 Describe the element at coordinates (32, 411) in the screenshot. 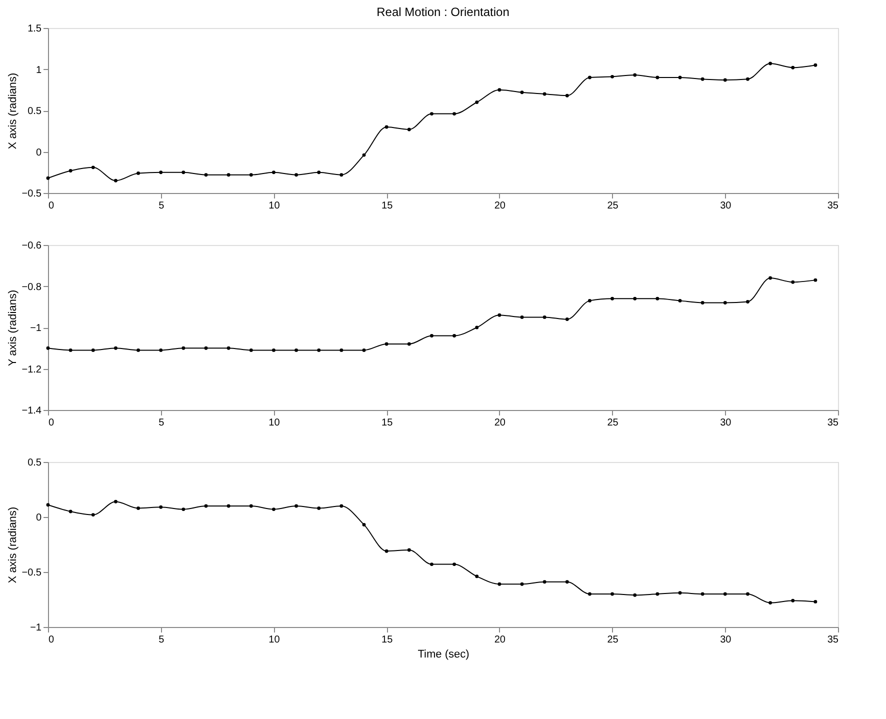

I see `y-tick-label: −1.4` at that location.